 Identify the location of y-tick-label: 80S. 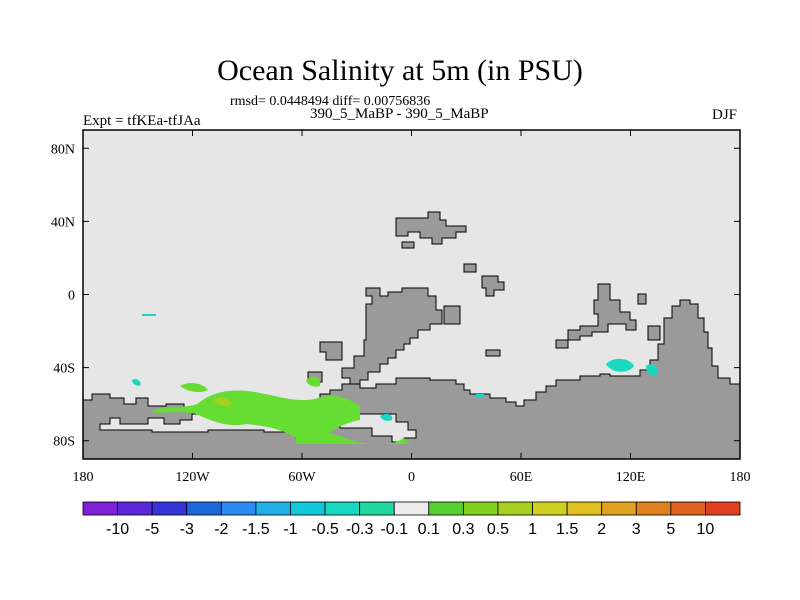
(64, 442).